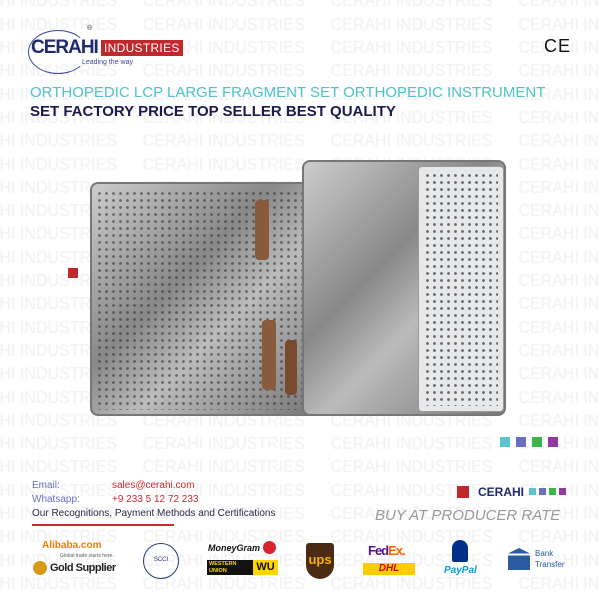  What do you see at coordinates (269, 547) in the screenshot?
I see `moneygram-icon` at bounding box center [269, 547].